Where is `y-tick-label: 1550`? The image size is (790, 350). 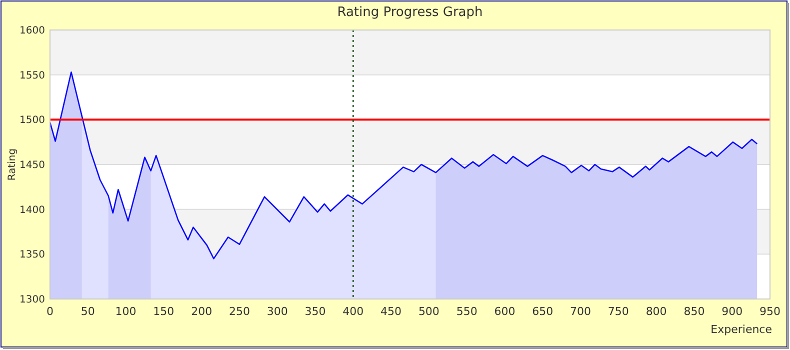
y-tick-label: 1550 is located at coordinates (32, 76).